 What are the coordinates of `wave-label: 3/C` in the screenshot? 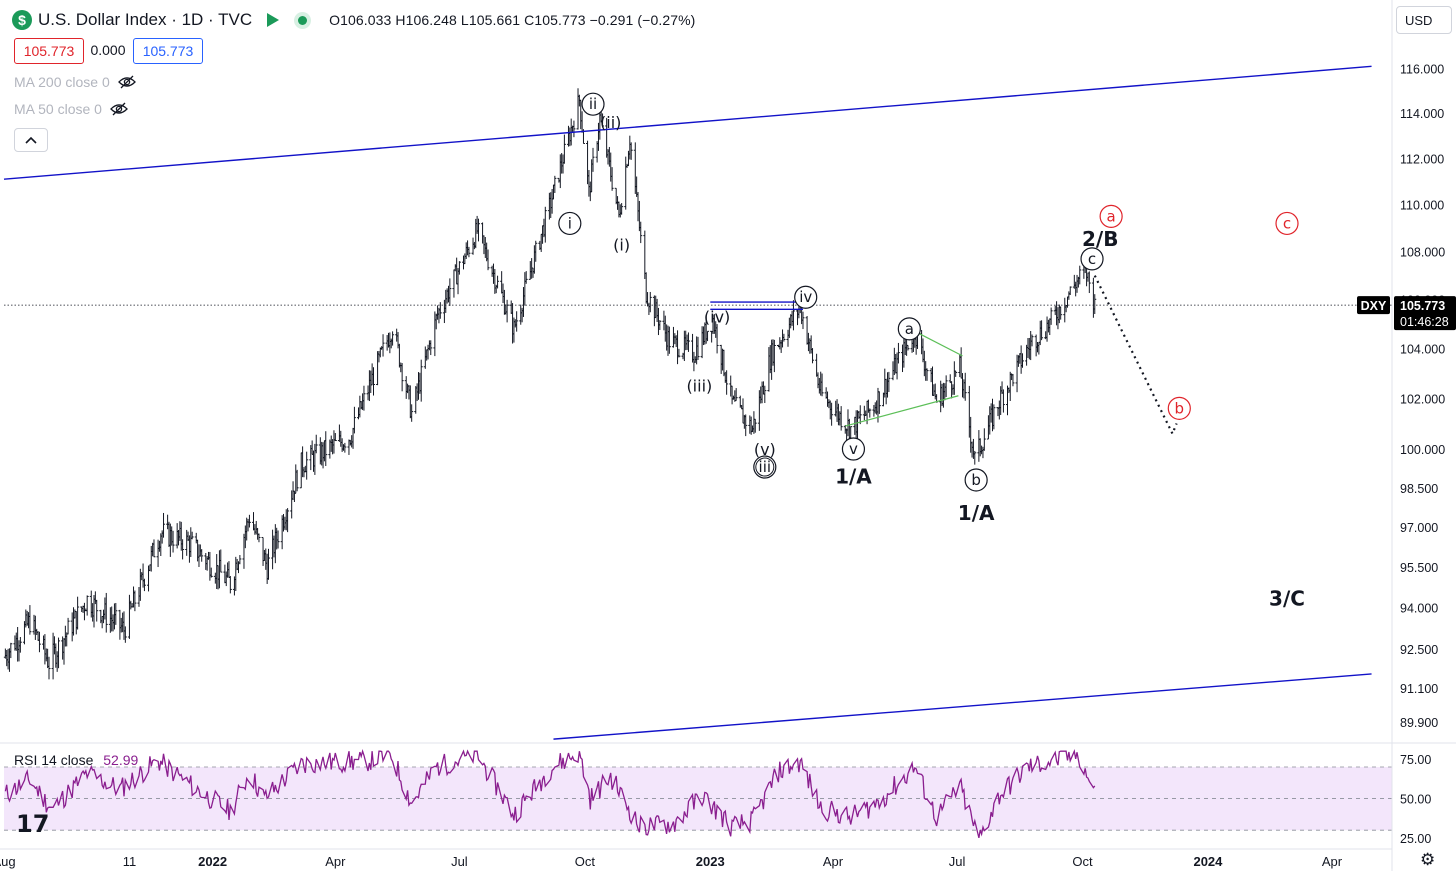 It's located at (1287, 598).